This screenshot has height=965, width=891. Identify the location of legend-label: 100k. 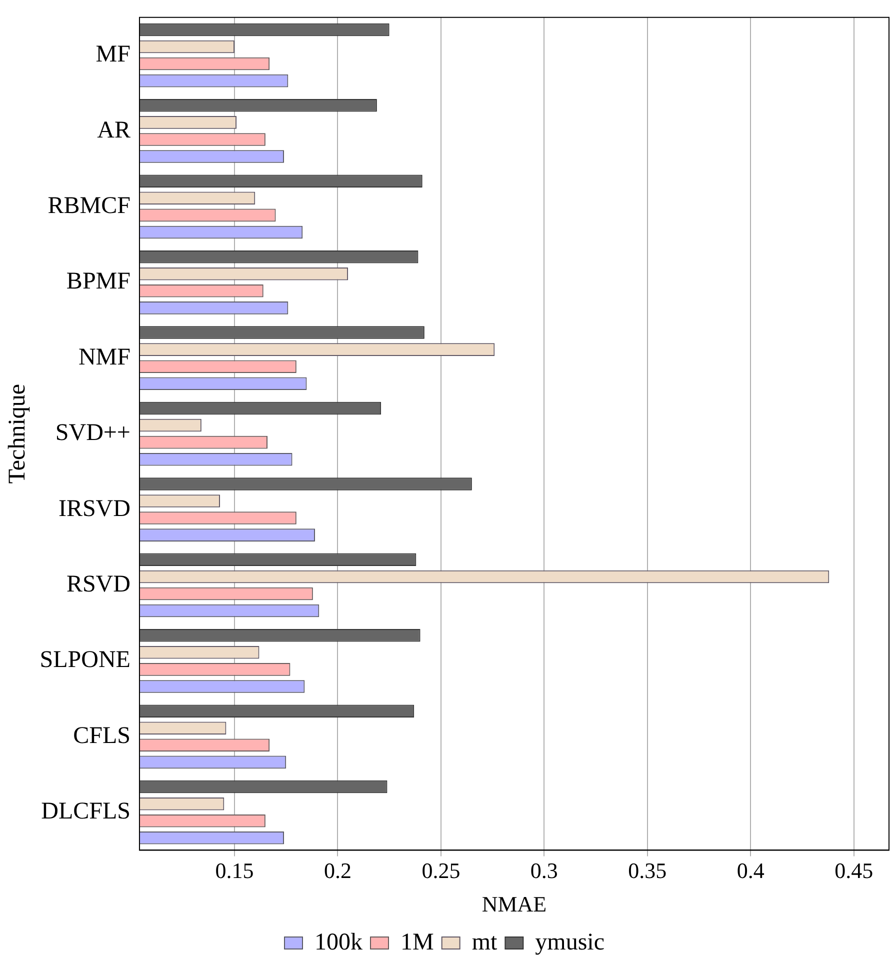
(338, 942).